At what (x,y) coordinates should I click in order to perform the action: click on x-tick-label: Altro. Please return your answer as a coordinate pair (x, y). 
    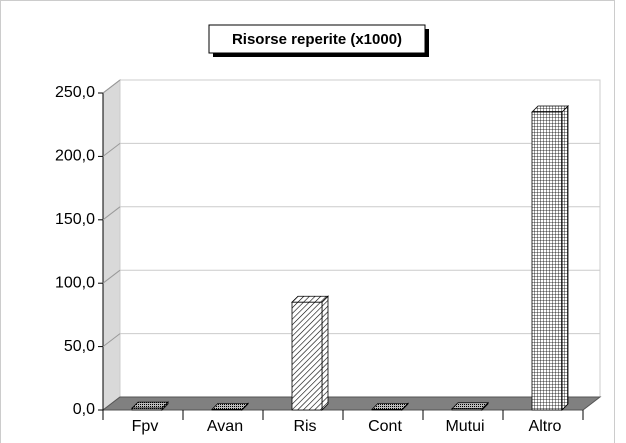
    Looking at the image, I should click on (545, 426).